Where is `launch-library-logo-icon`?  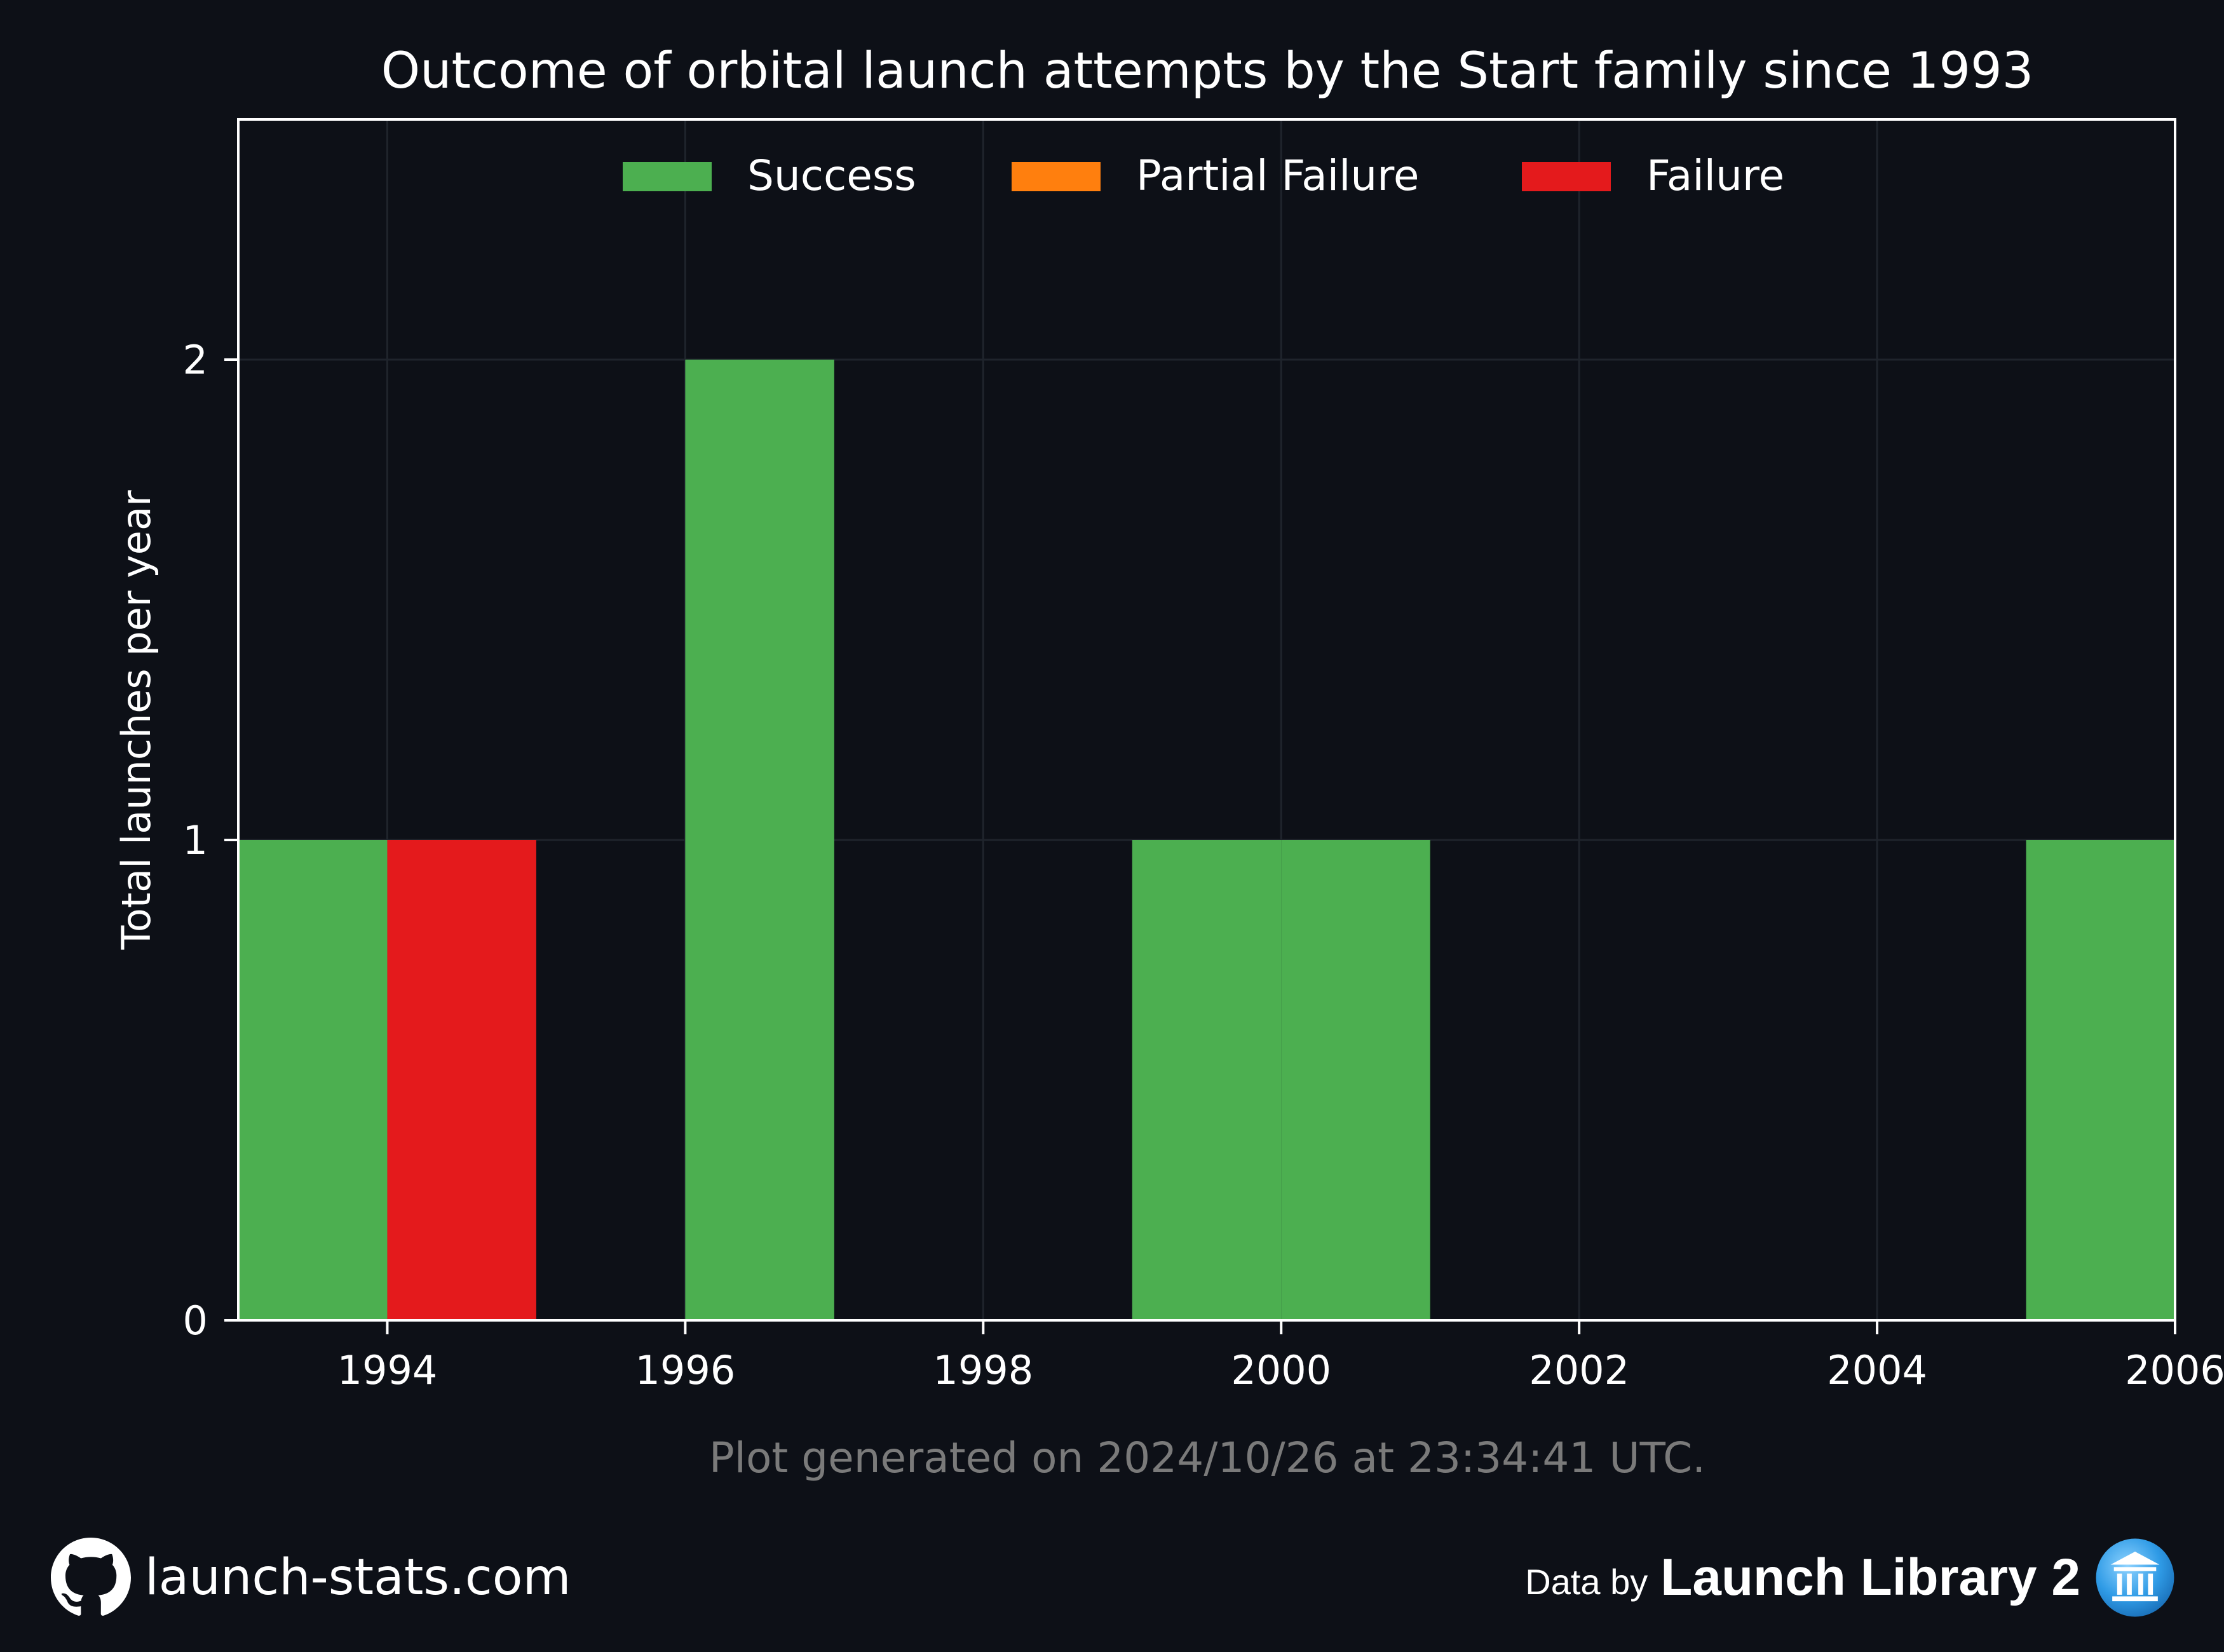 launch-library-logo-icon is located at coordinates (2135, 1577).